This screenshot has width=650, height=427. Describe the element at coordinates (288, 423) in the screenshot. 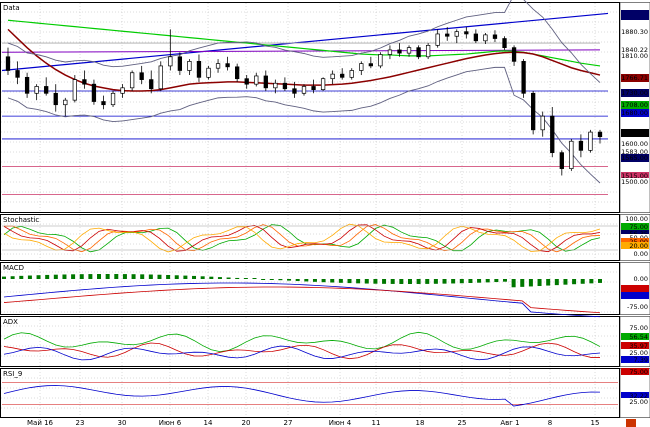

I see `x-tick-label: 27` at that location.